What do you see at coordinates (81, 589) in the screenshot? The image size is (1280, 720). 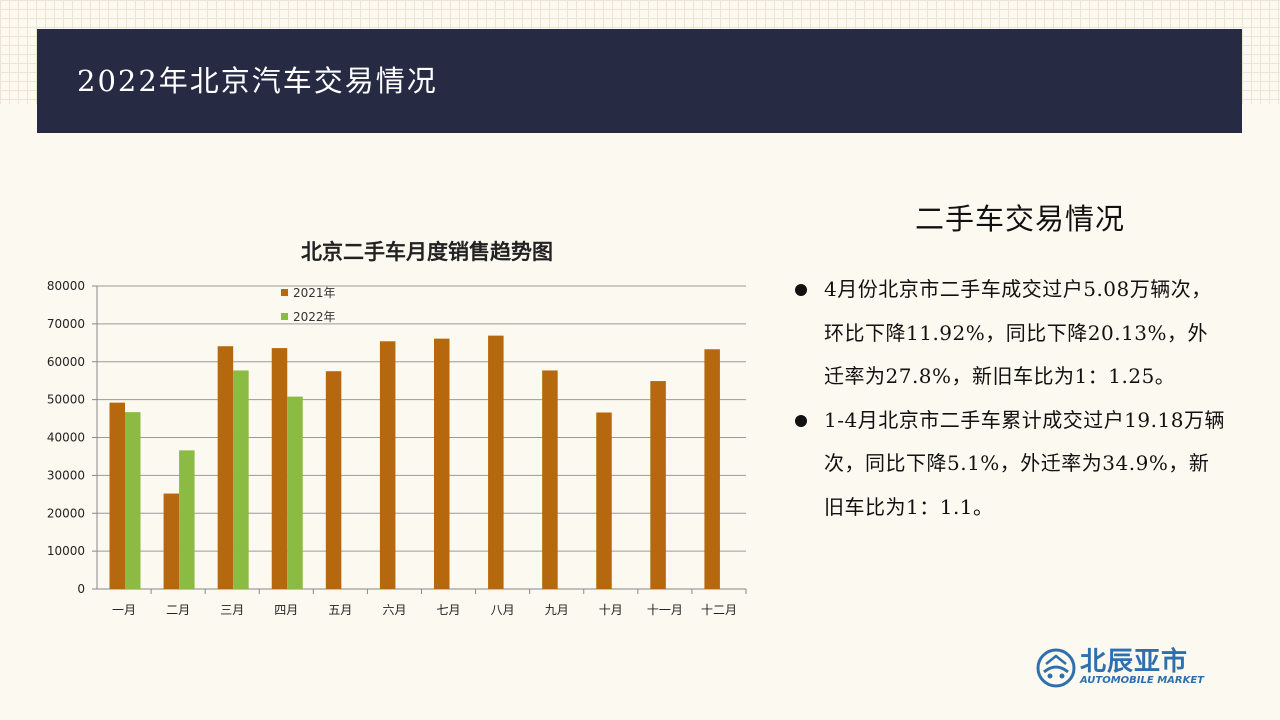 I see `y-tick-label: 0` at bounding box center [81, 589].